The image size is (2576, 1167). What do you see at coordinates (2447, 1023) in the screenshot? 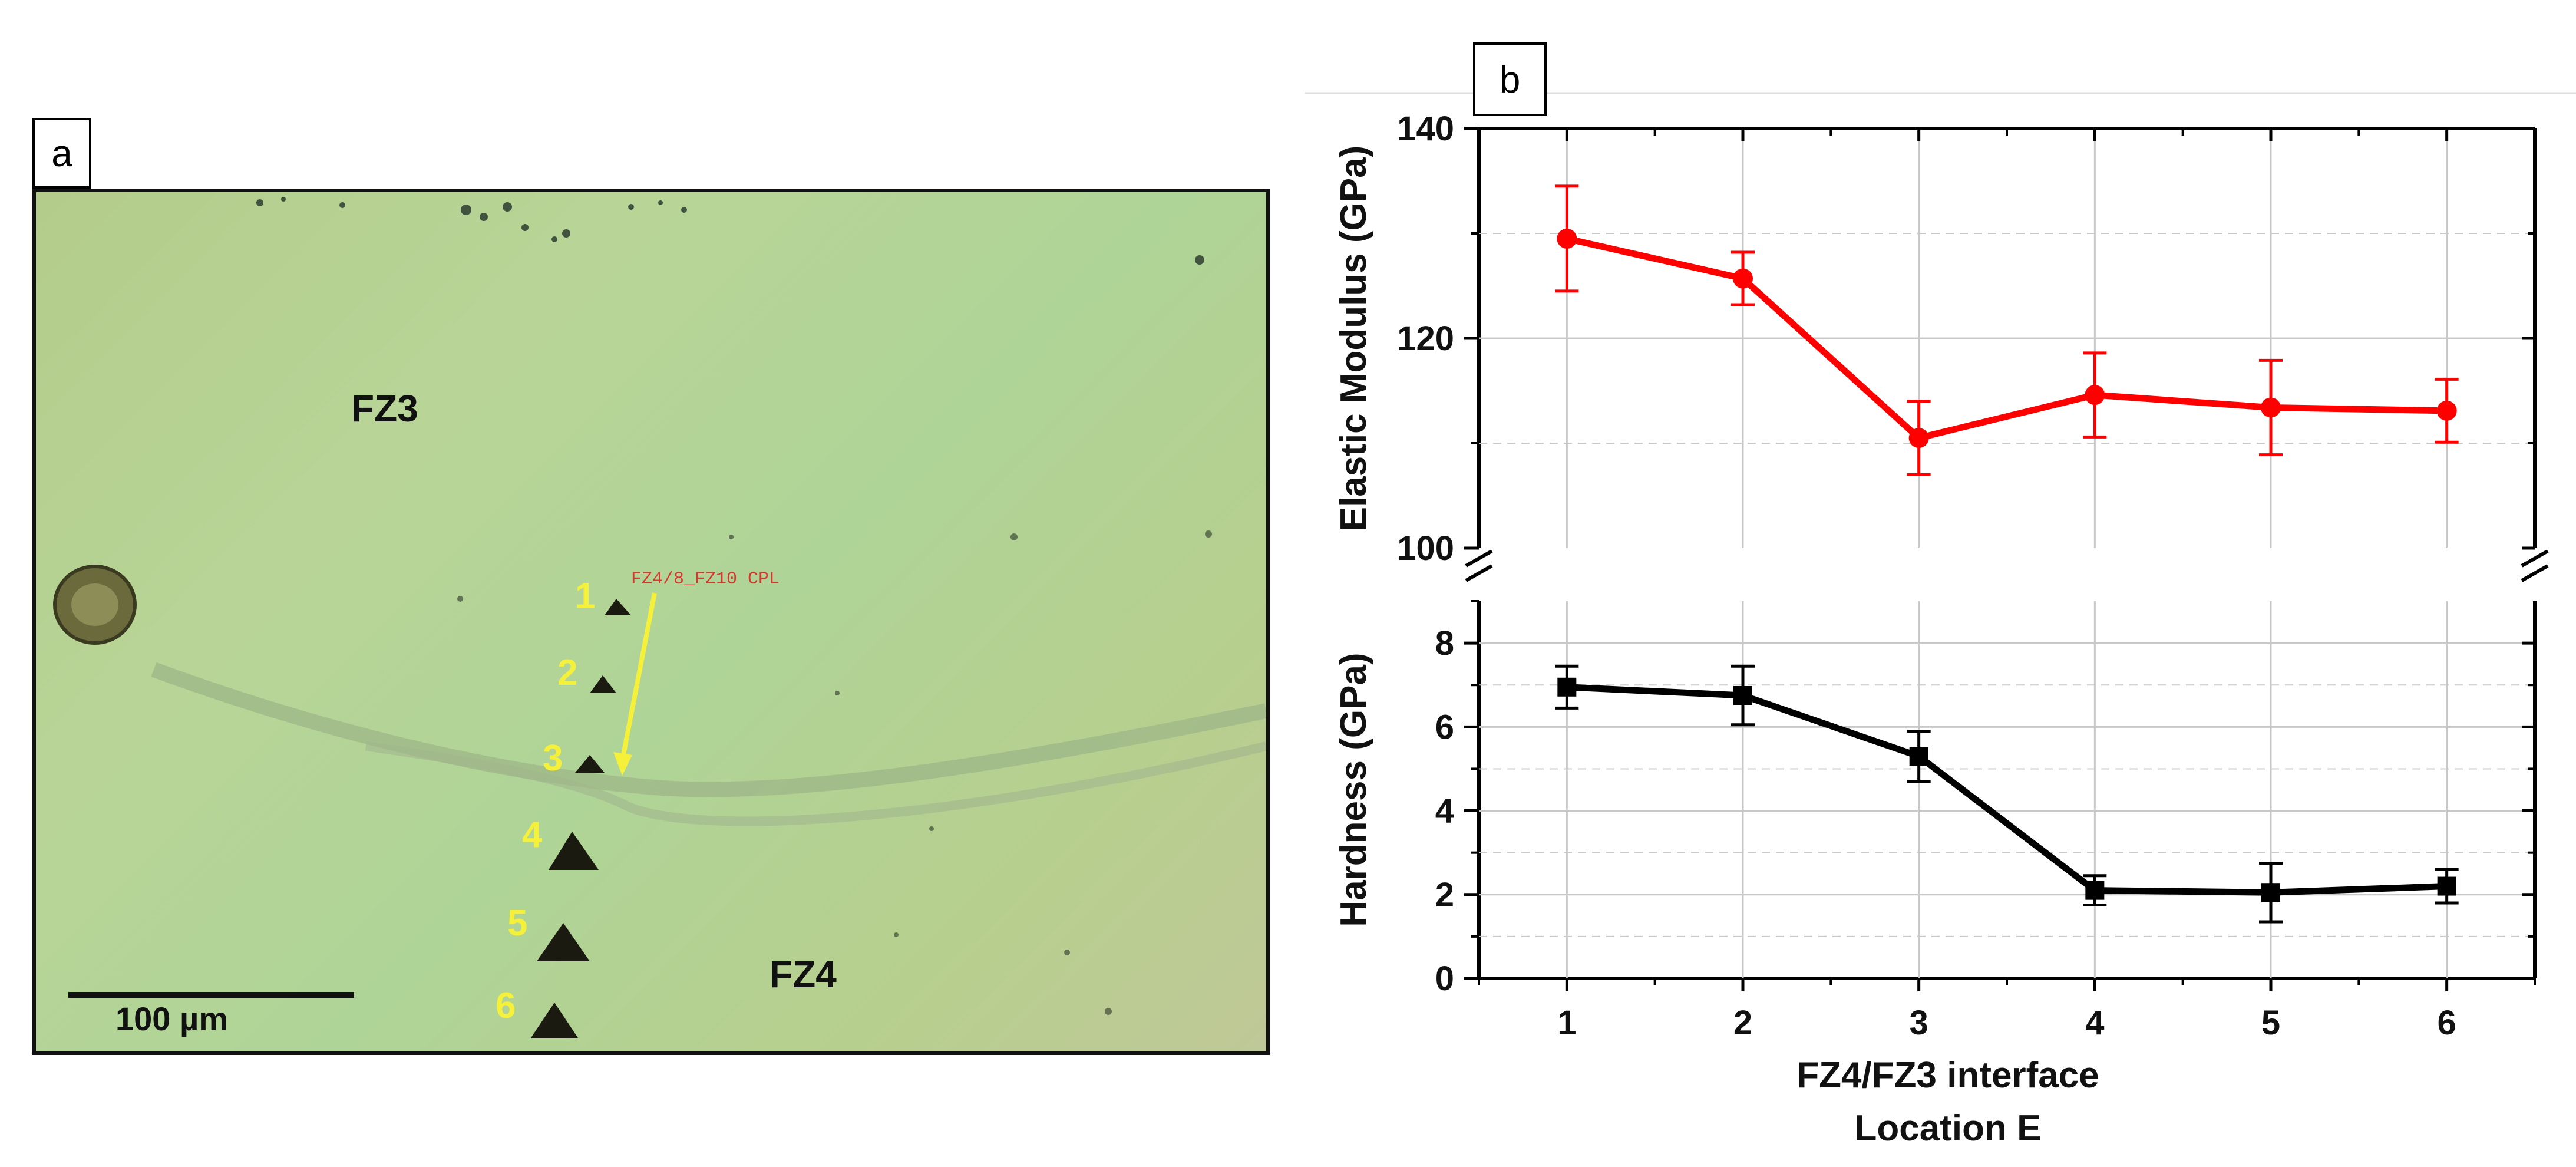
I see `x-tick-label-6: 6` at bounding box center [2447, 1023].